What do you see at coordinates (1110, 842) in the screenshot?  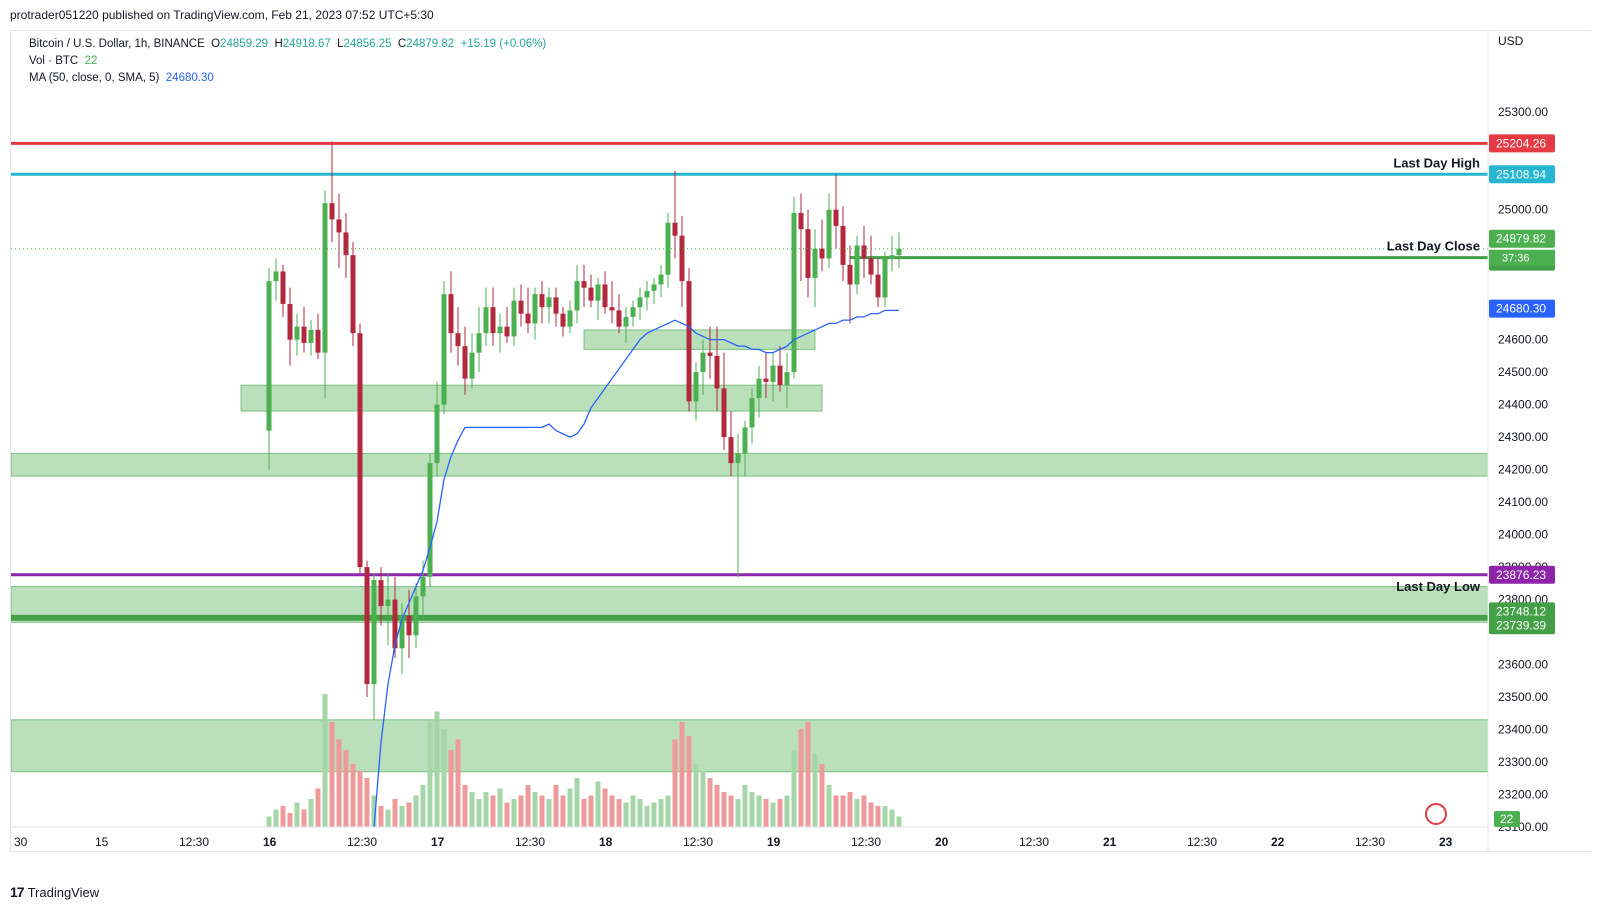 I see `x-tick-label: 21` at bounding box center [1110, 842].